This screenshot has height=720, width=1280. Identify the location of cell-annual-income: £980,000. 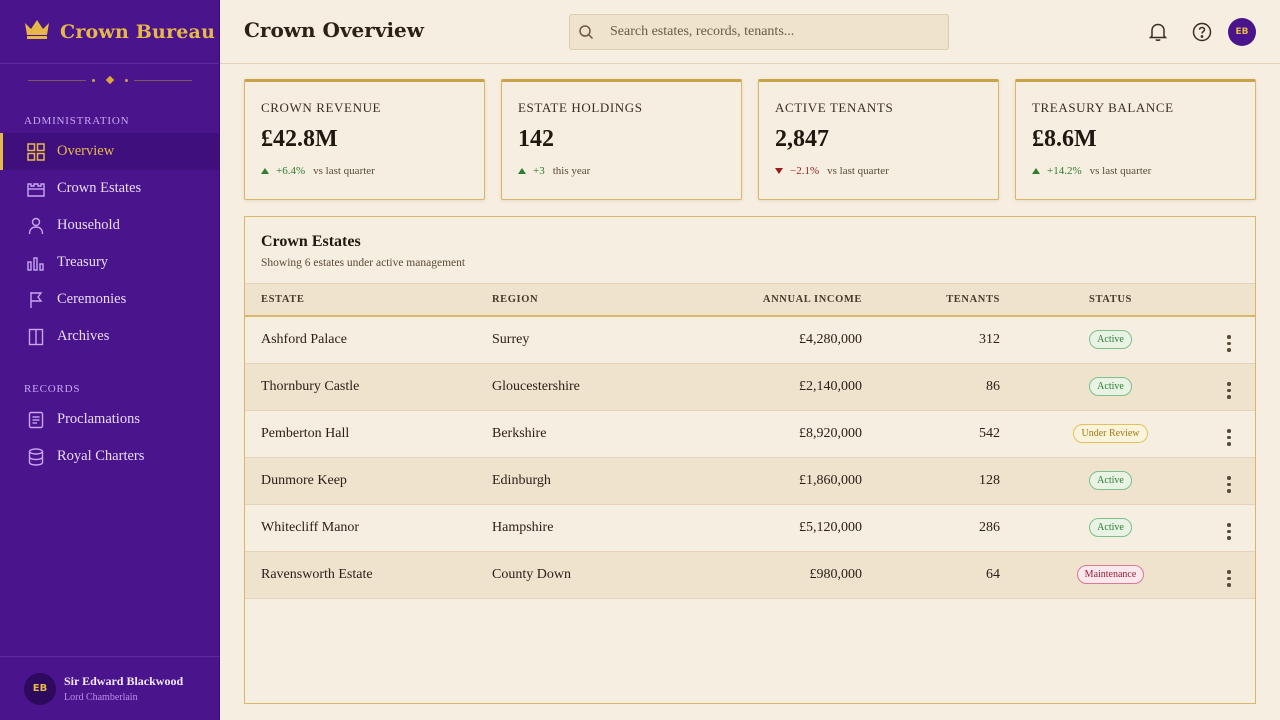
(836, 574).